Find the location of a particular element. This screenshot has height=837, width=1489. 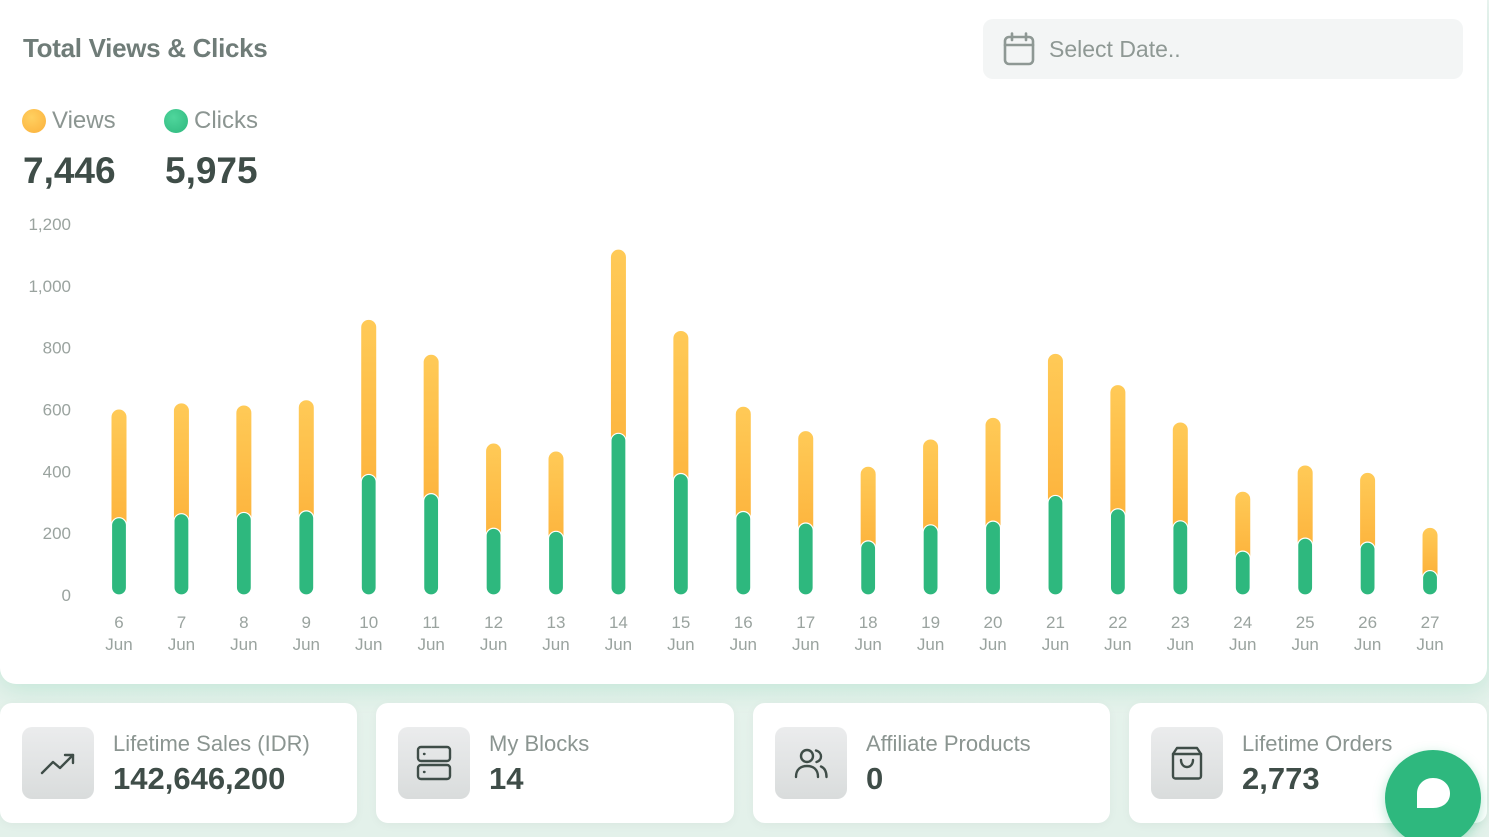

legend-views: Views is located at coordinates (69, 121).